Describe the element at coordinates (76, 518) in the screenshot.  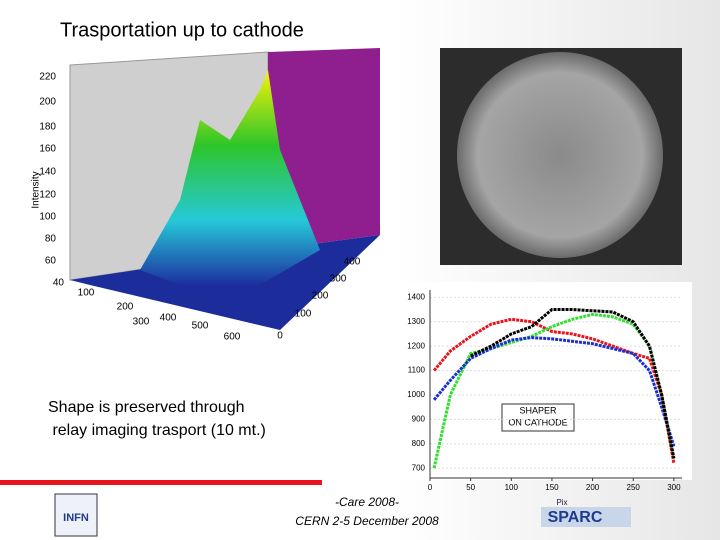
I see `logo: INFN` at that location.